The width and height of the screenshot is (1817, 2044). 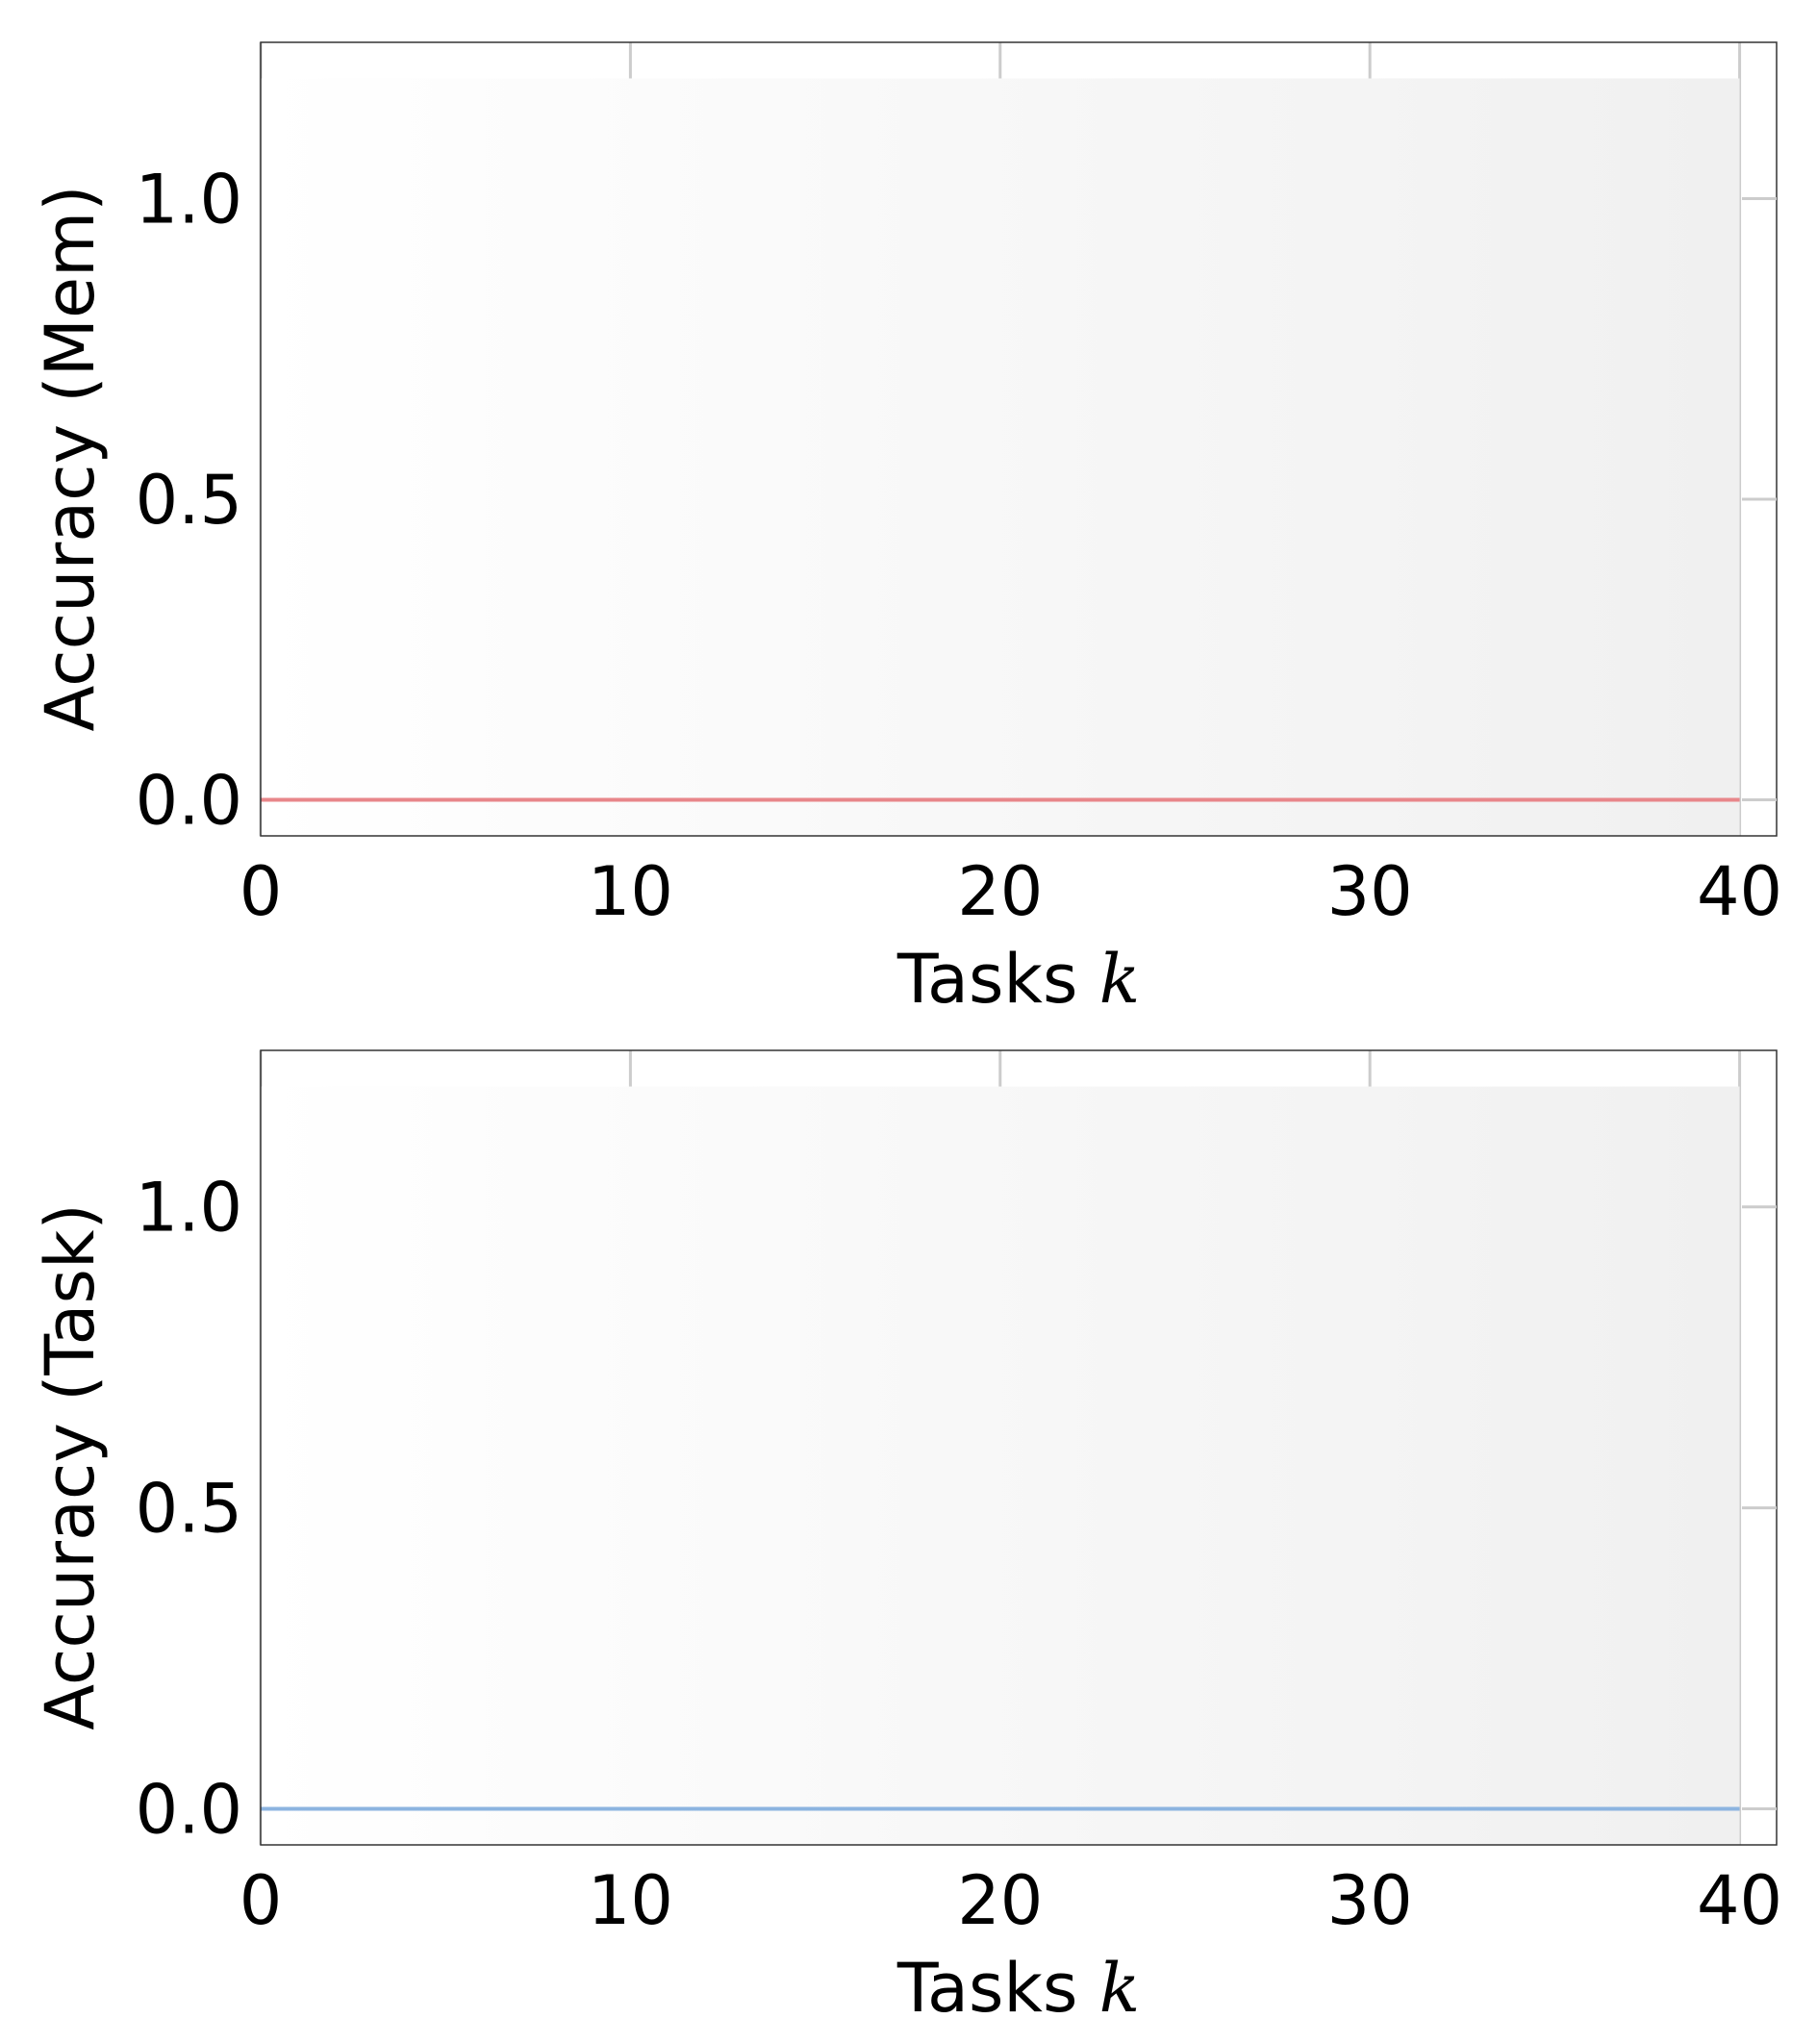 I want to click on y-axis-label: Accuracy (Task), so click(x=70, y=1466).